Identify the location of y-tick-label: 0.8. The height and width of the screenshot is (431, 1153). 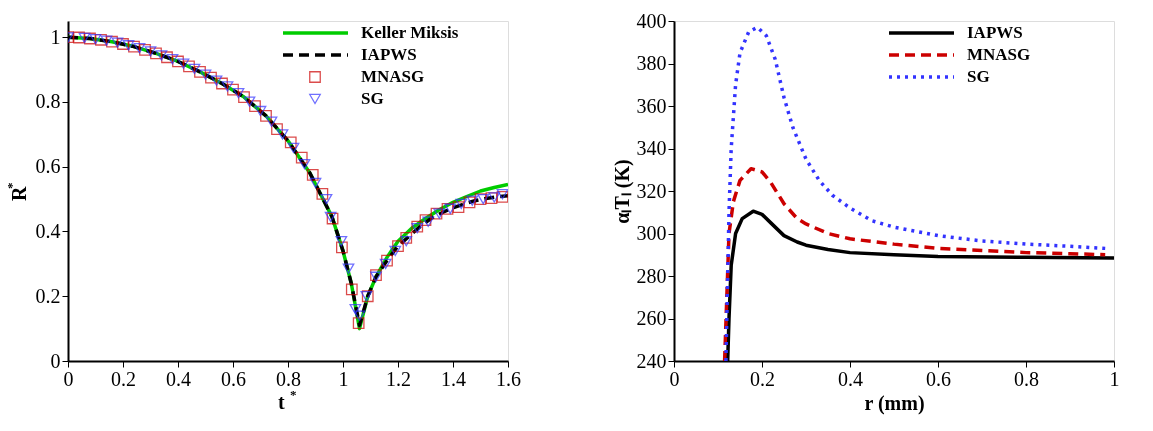
(48, 101).